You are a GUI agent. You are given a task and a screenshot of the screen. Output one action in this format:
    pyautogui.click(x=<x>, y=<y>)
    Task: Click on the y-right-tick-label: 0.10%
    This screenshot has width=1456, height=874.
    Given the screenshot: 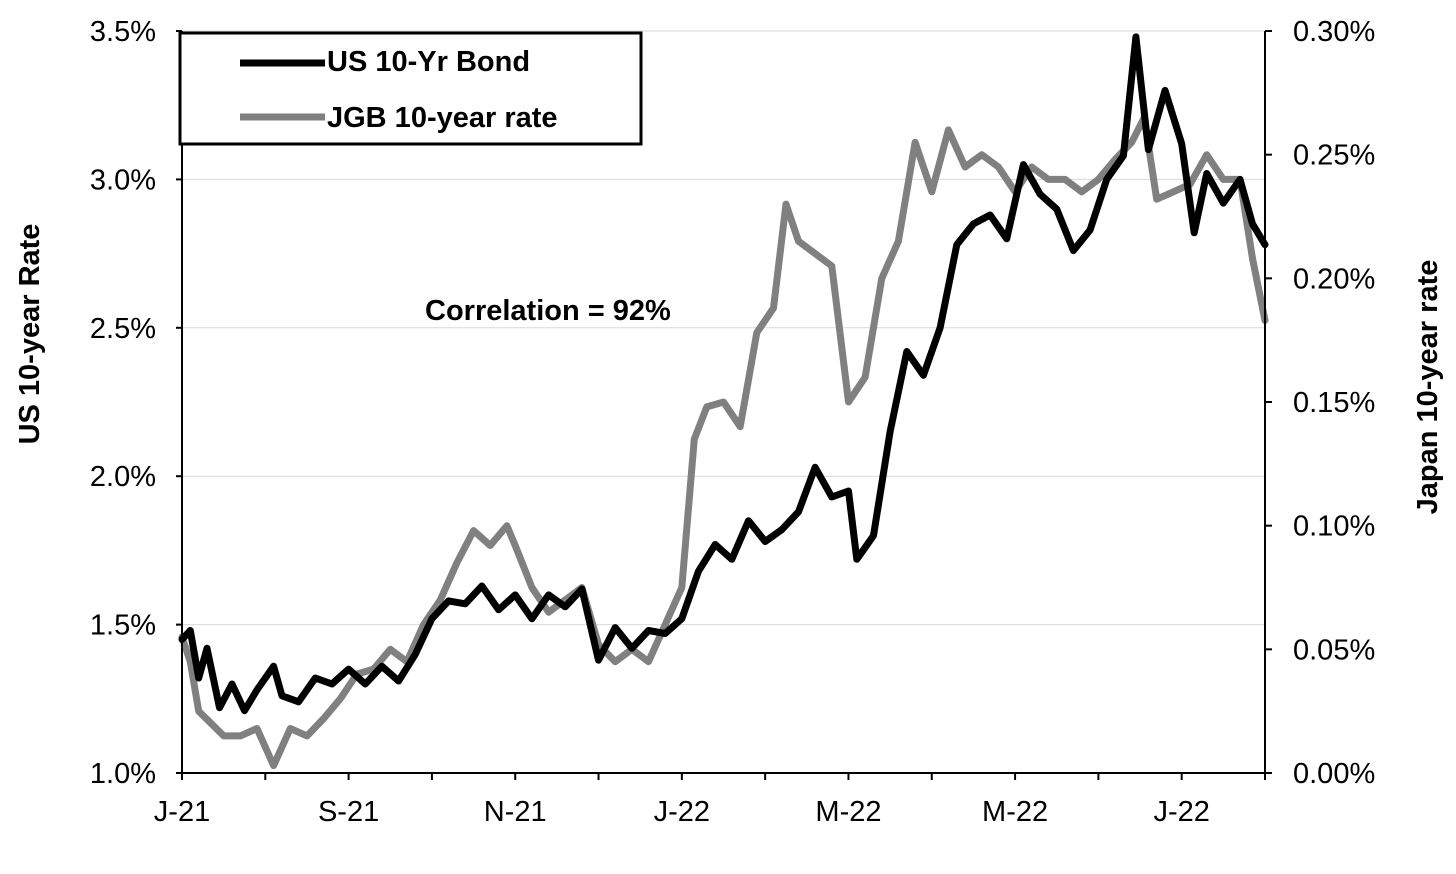 What is the action you would take?
    pyautogui.click(x=1334, y=527)
    